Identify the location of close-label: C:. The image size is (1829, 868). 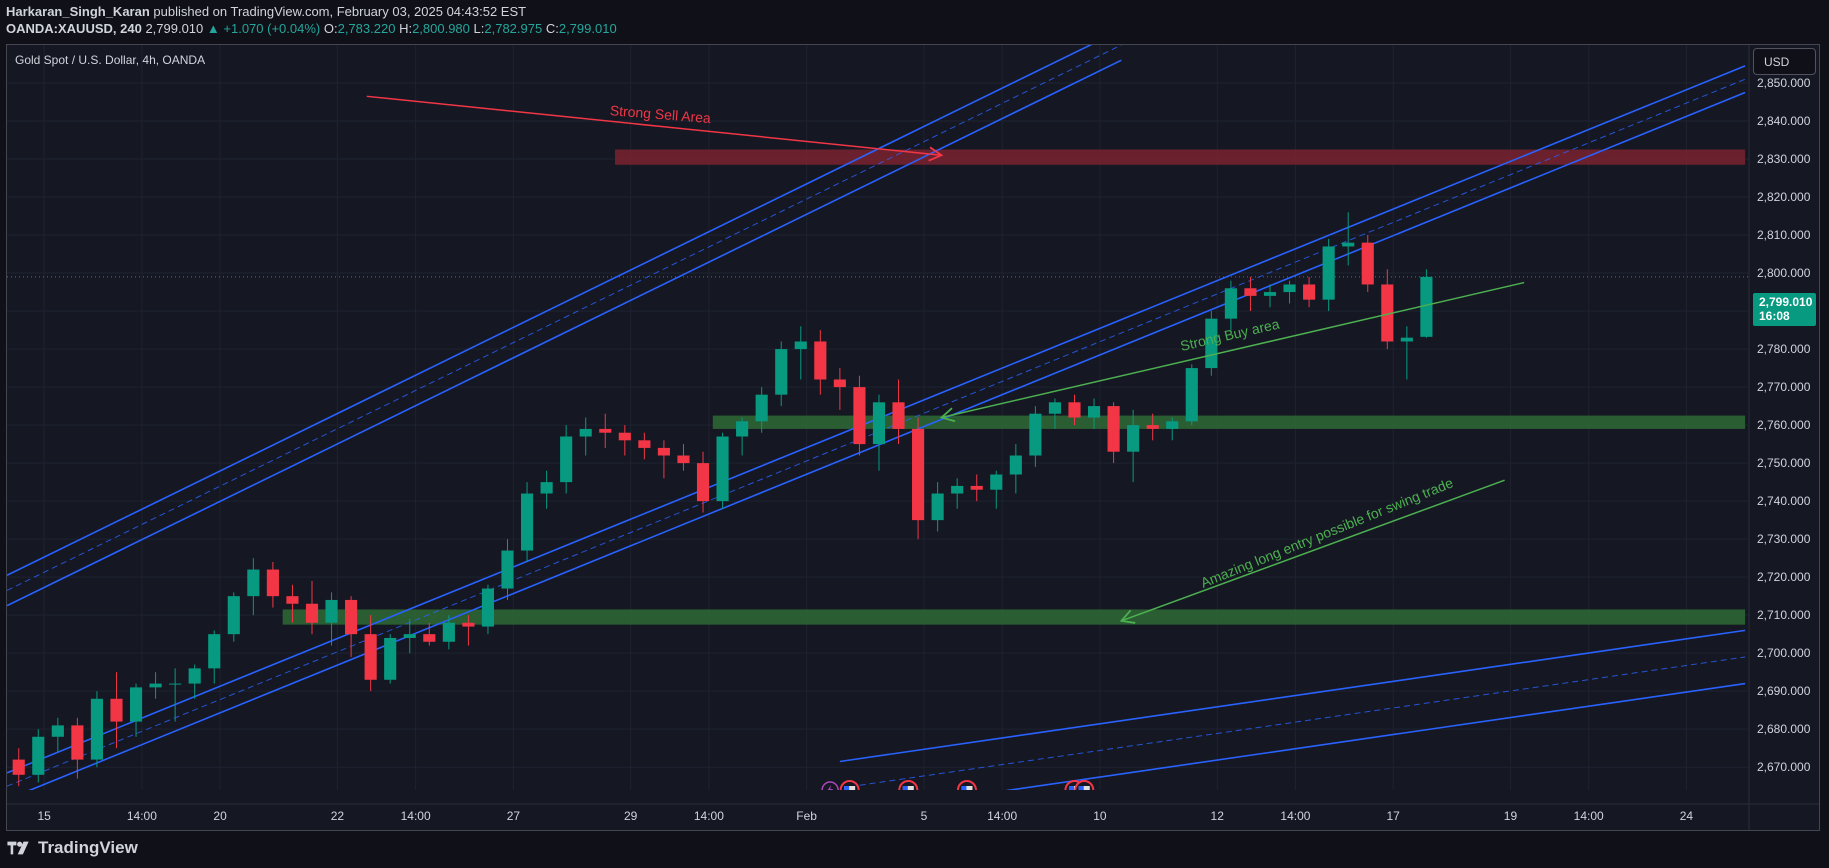
(552, 28).